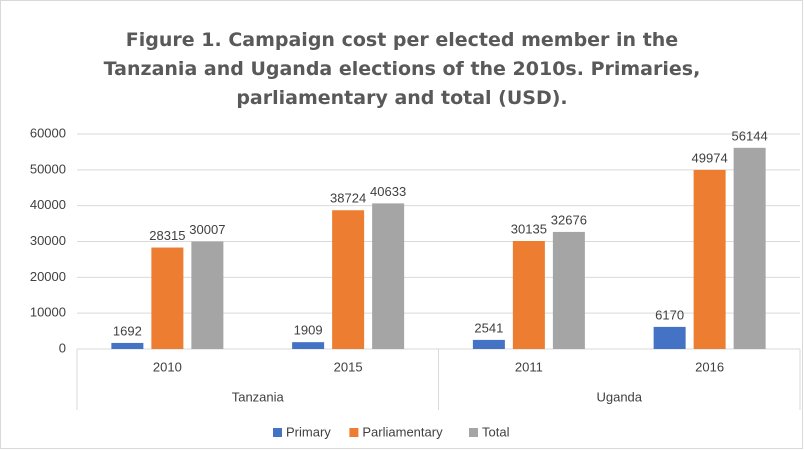 The height and width of the screenshot is (450, 804). Describe the element at coordinates (488, 327) in the screenshot. I see `data-label: 2541` at that location.